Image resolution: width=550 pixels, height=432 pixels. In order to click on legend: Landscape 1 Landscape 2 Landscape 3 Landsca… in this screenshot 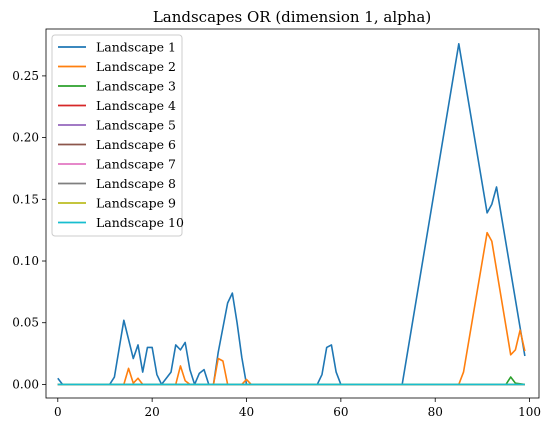, I will do `click(117, 135)`.